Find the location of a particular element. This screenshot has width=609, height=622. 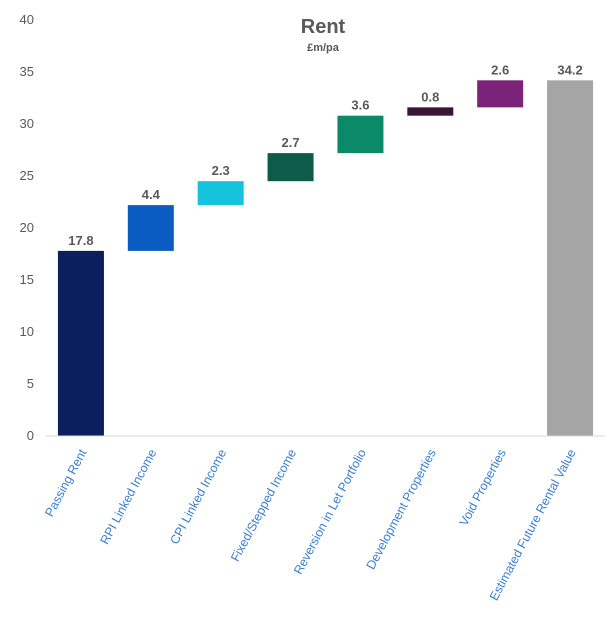

data-label: 2.7 is located at coordinates (291, 142).